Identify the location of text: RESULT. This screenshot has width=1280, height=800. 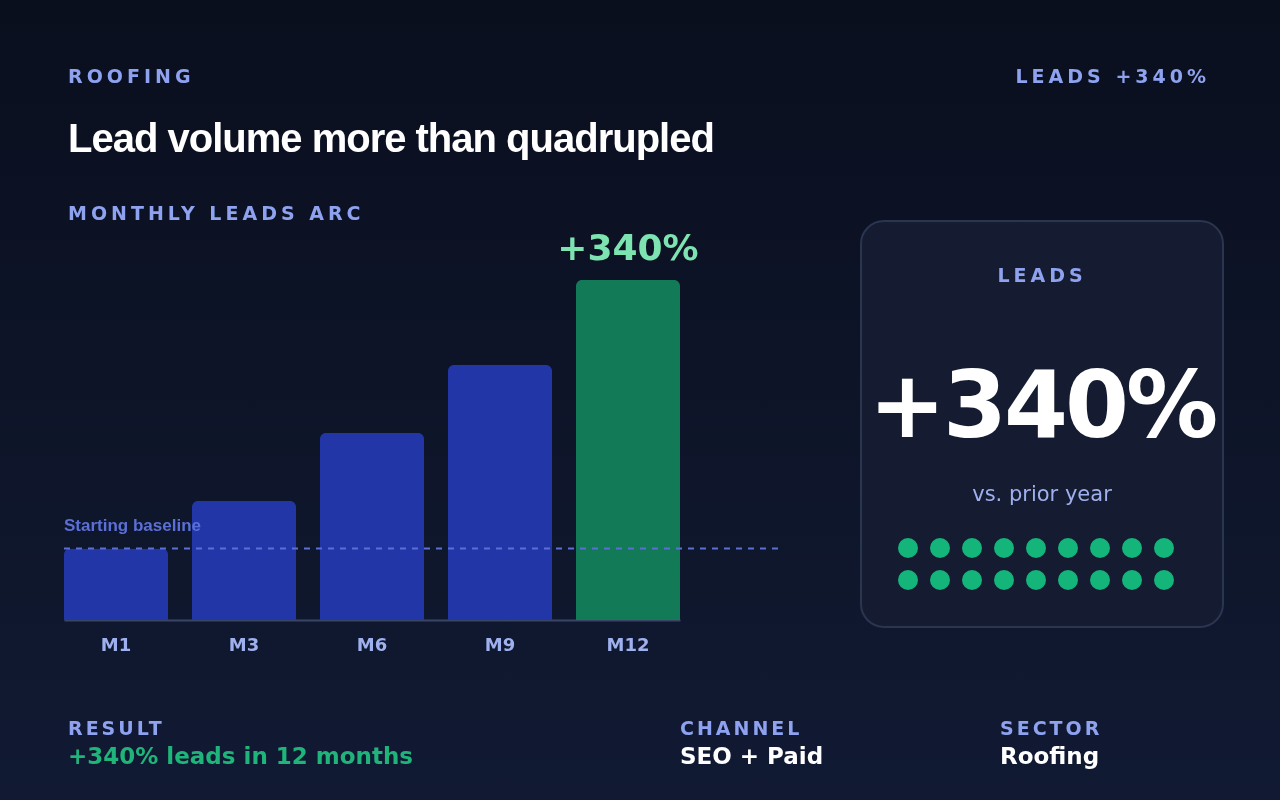
(116, 728).